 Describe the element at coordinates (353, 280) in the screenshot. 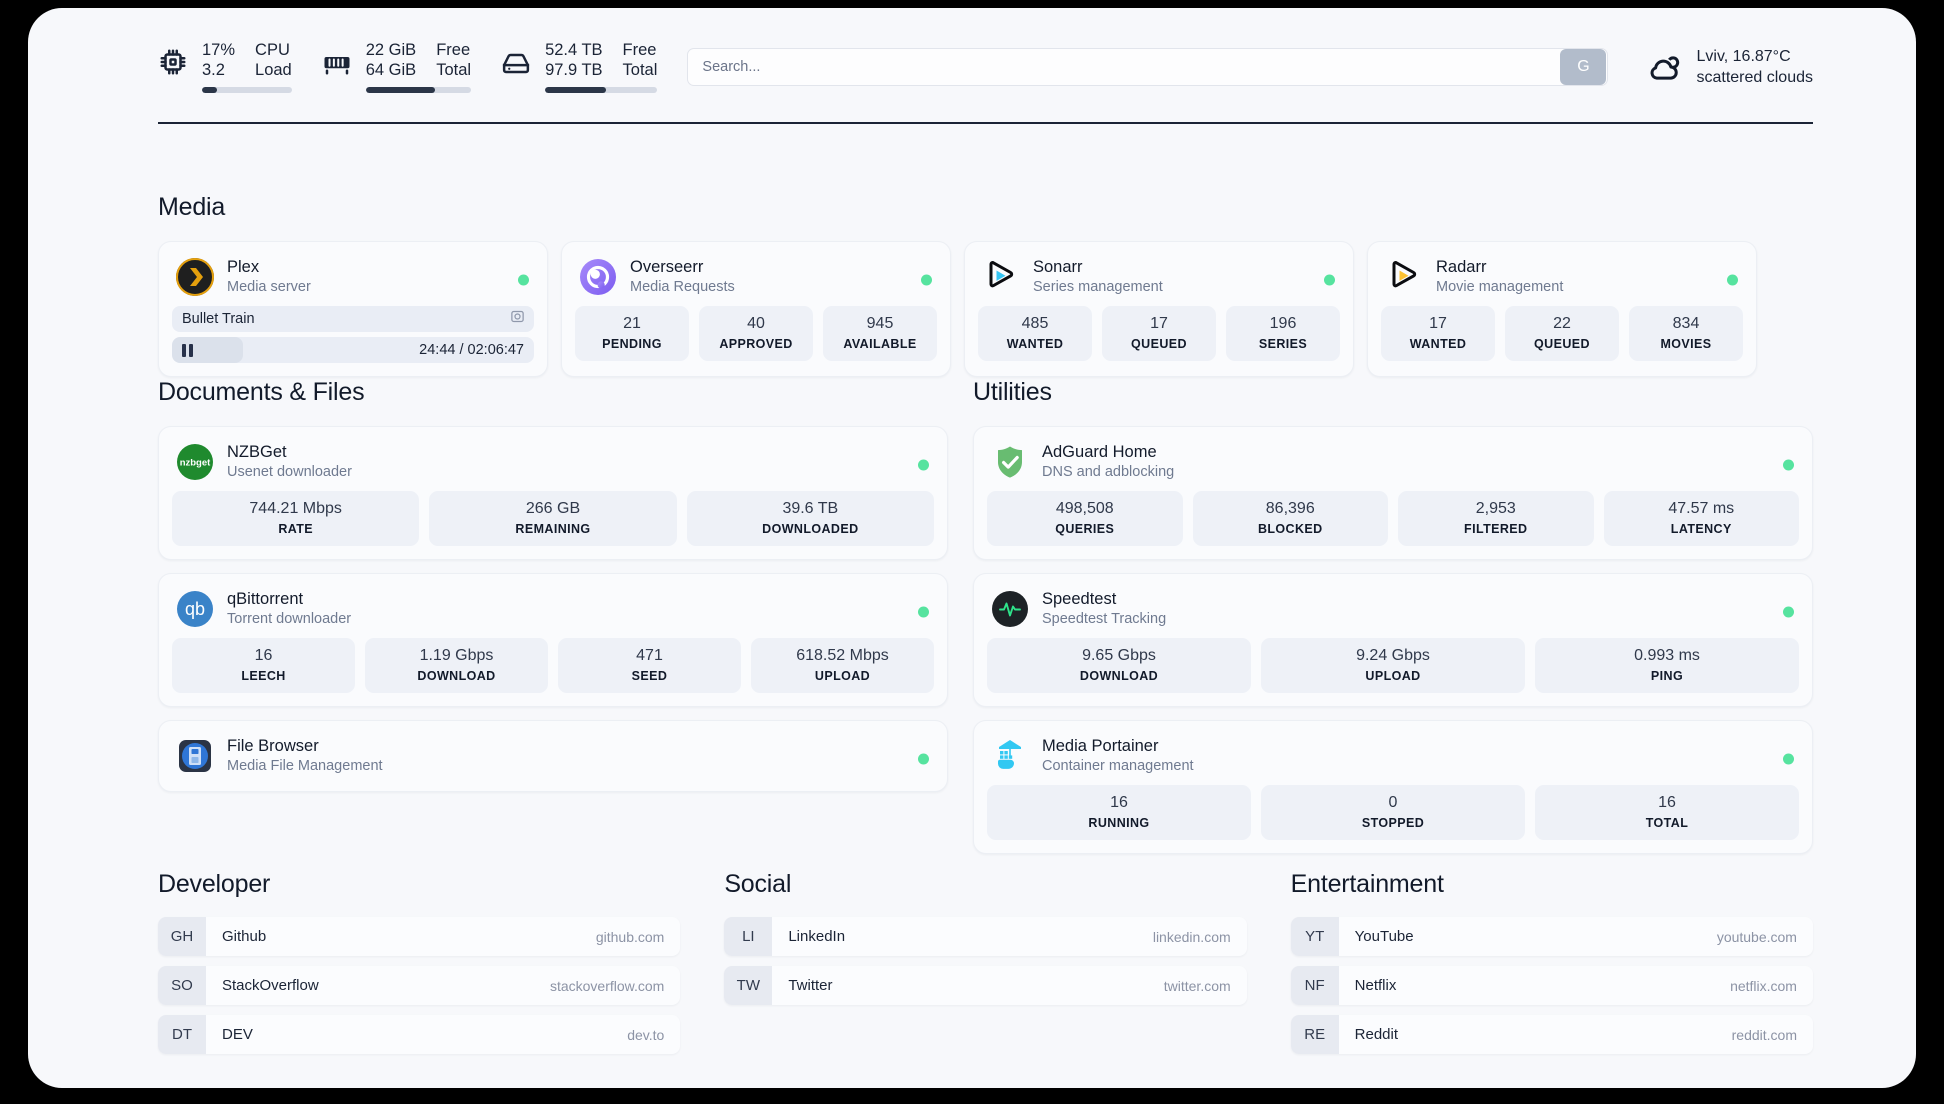

I see `card-header: Plex Media server` at that location.